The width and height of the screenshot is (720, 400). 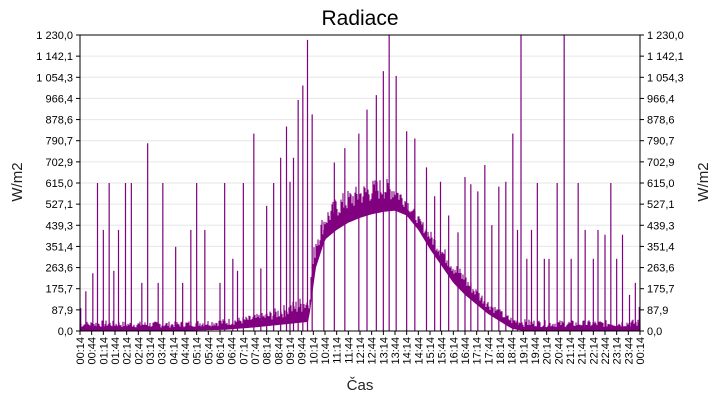 I want to click on x-tick-label: 23:44, so click(x=629, y=351).